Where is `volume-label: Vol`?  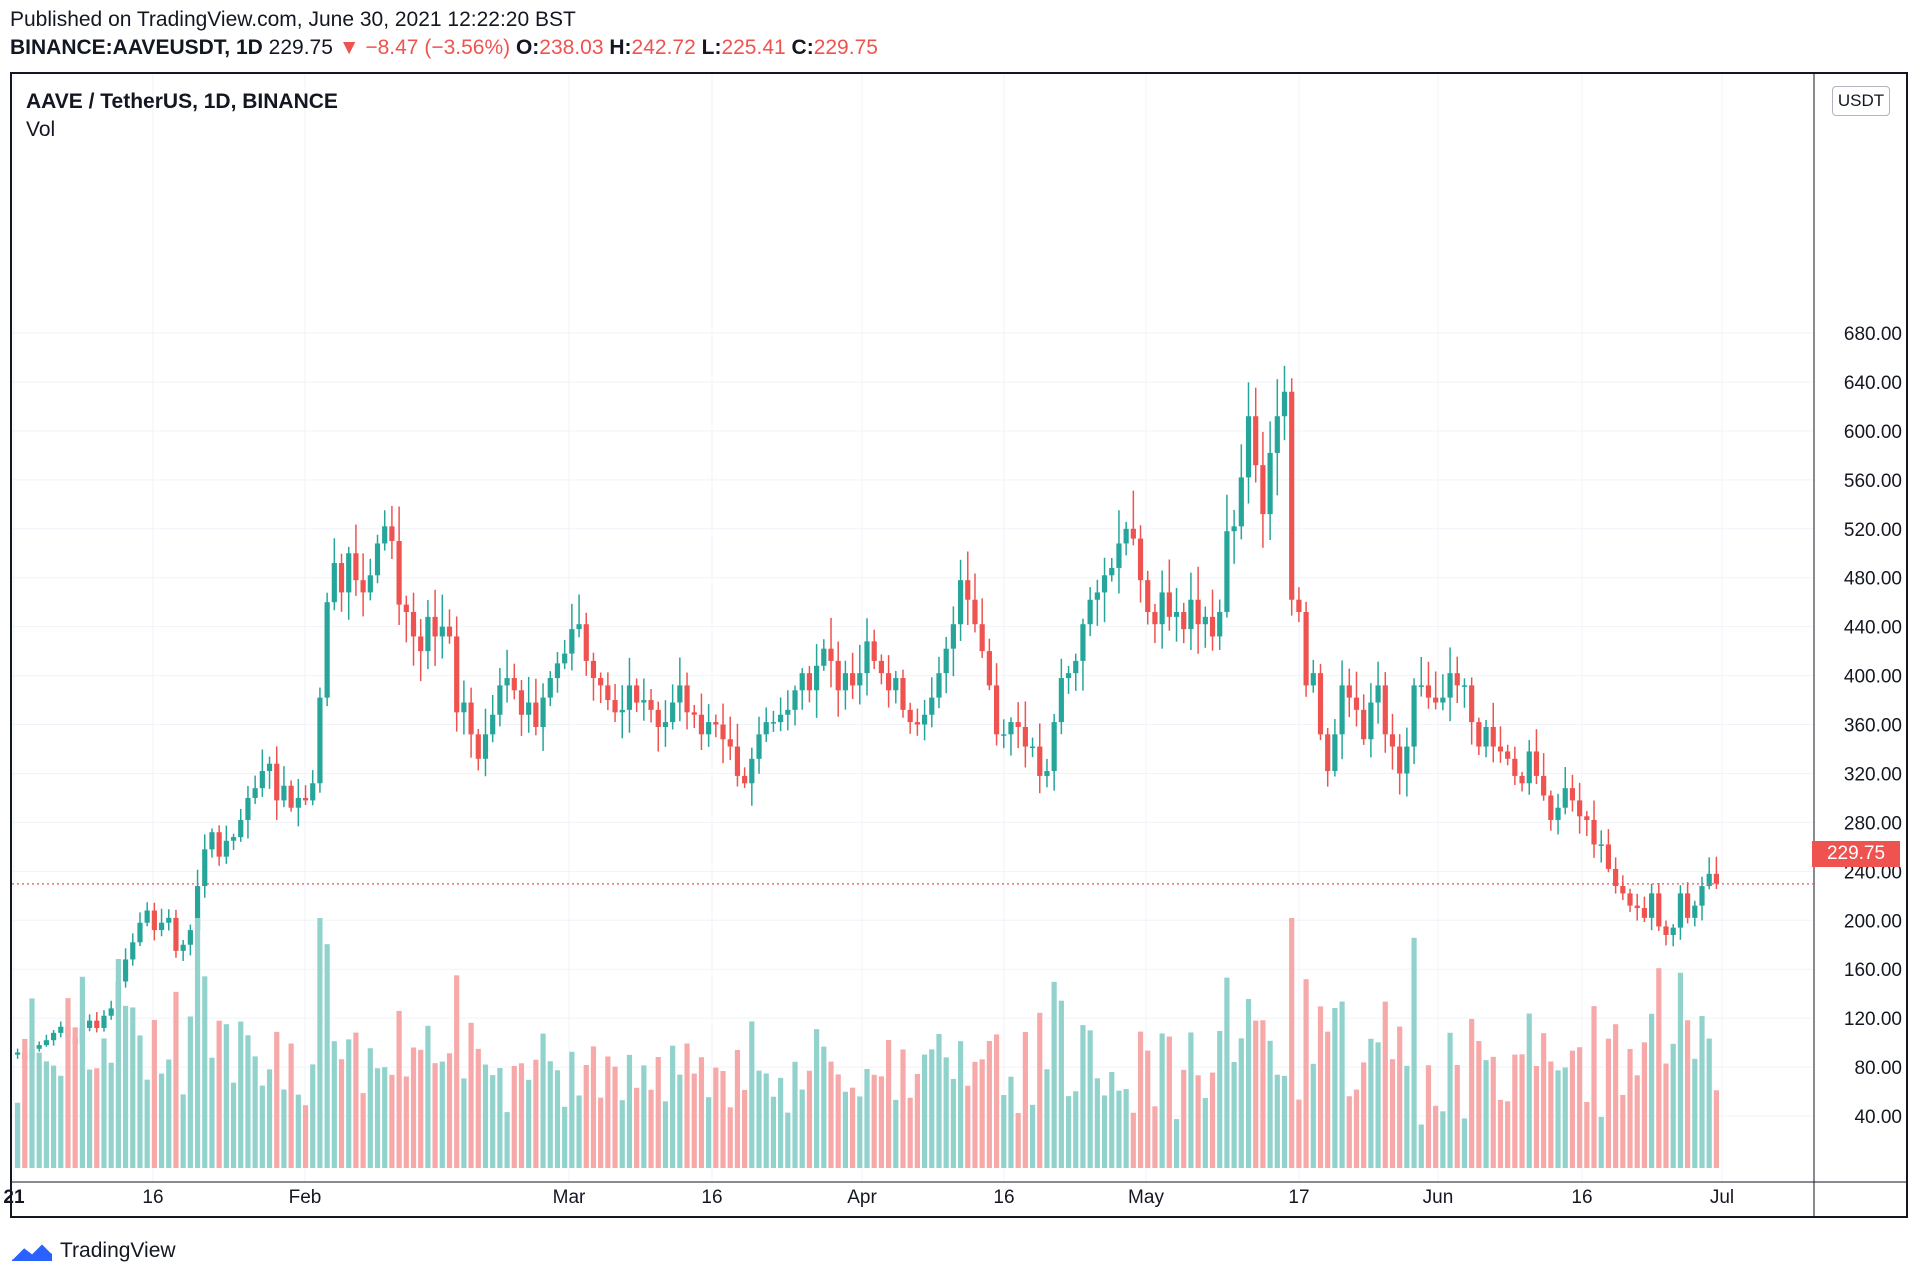 volume-label: Vol is located at coordinates (41, 129).